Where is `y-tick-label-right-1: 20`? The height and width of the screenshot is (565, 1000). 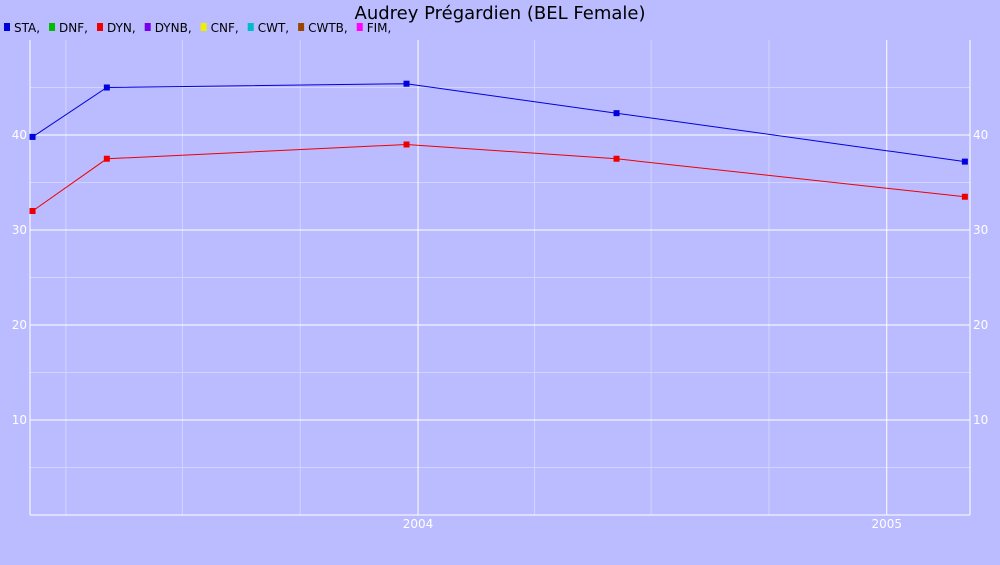
y-tick-label-right-1: 20 is located at coordinates (980, 325).